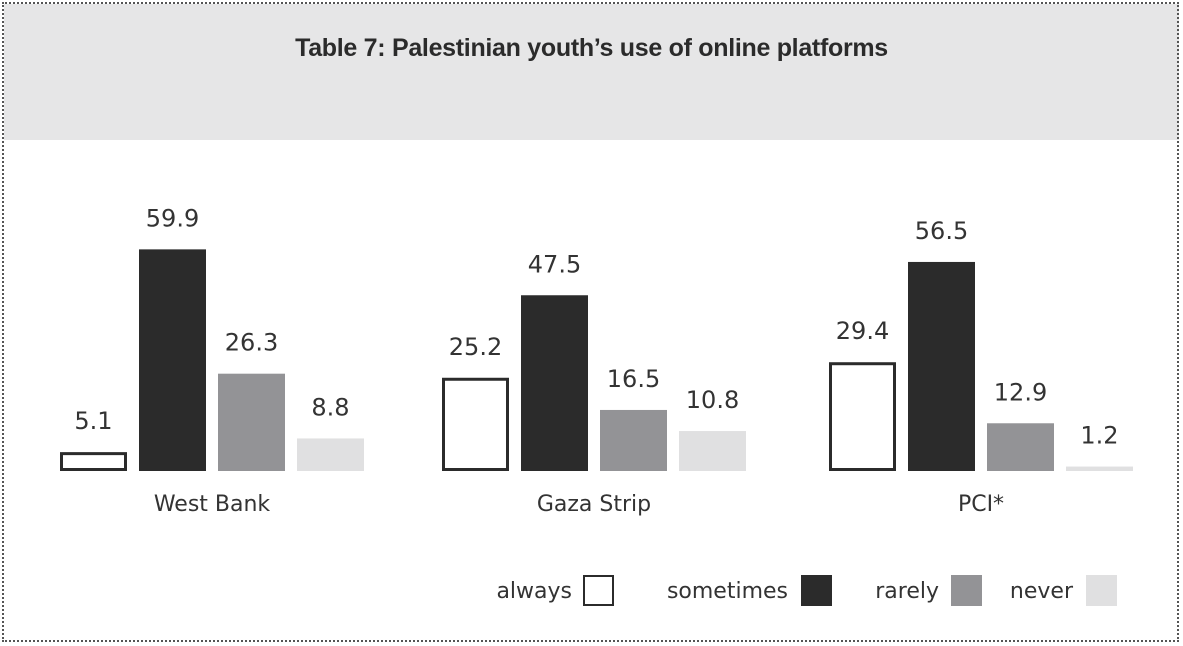  I want to click on value-label-never-1: 10.8, so click(712, 400).